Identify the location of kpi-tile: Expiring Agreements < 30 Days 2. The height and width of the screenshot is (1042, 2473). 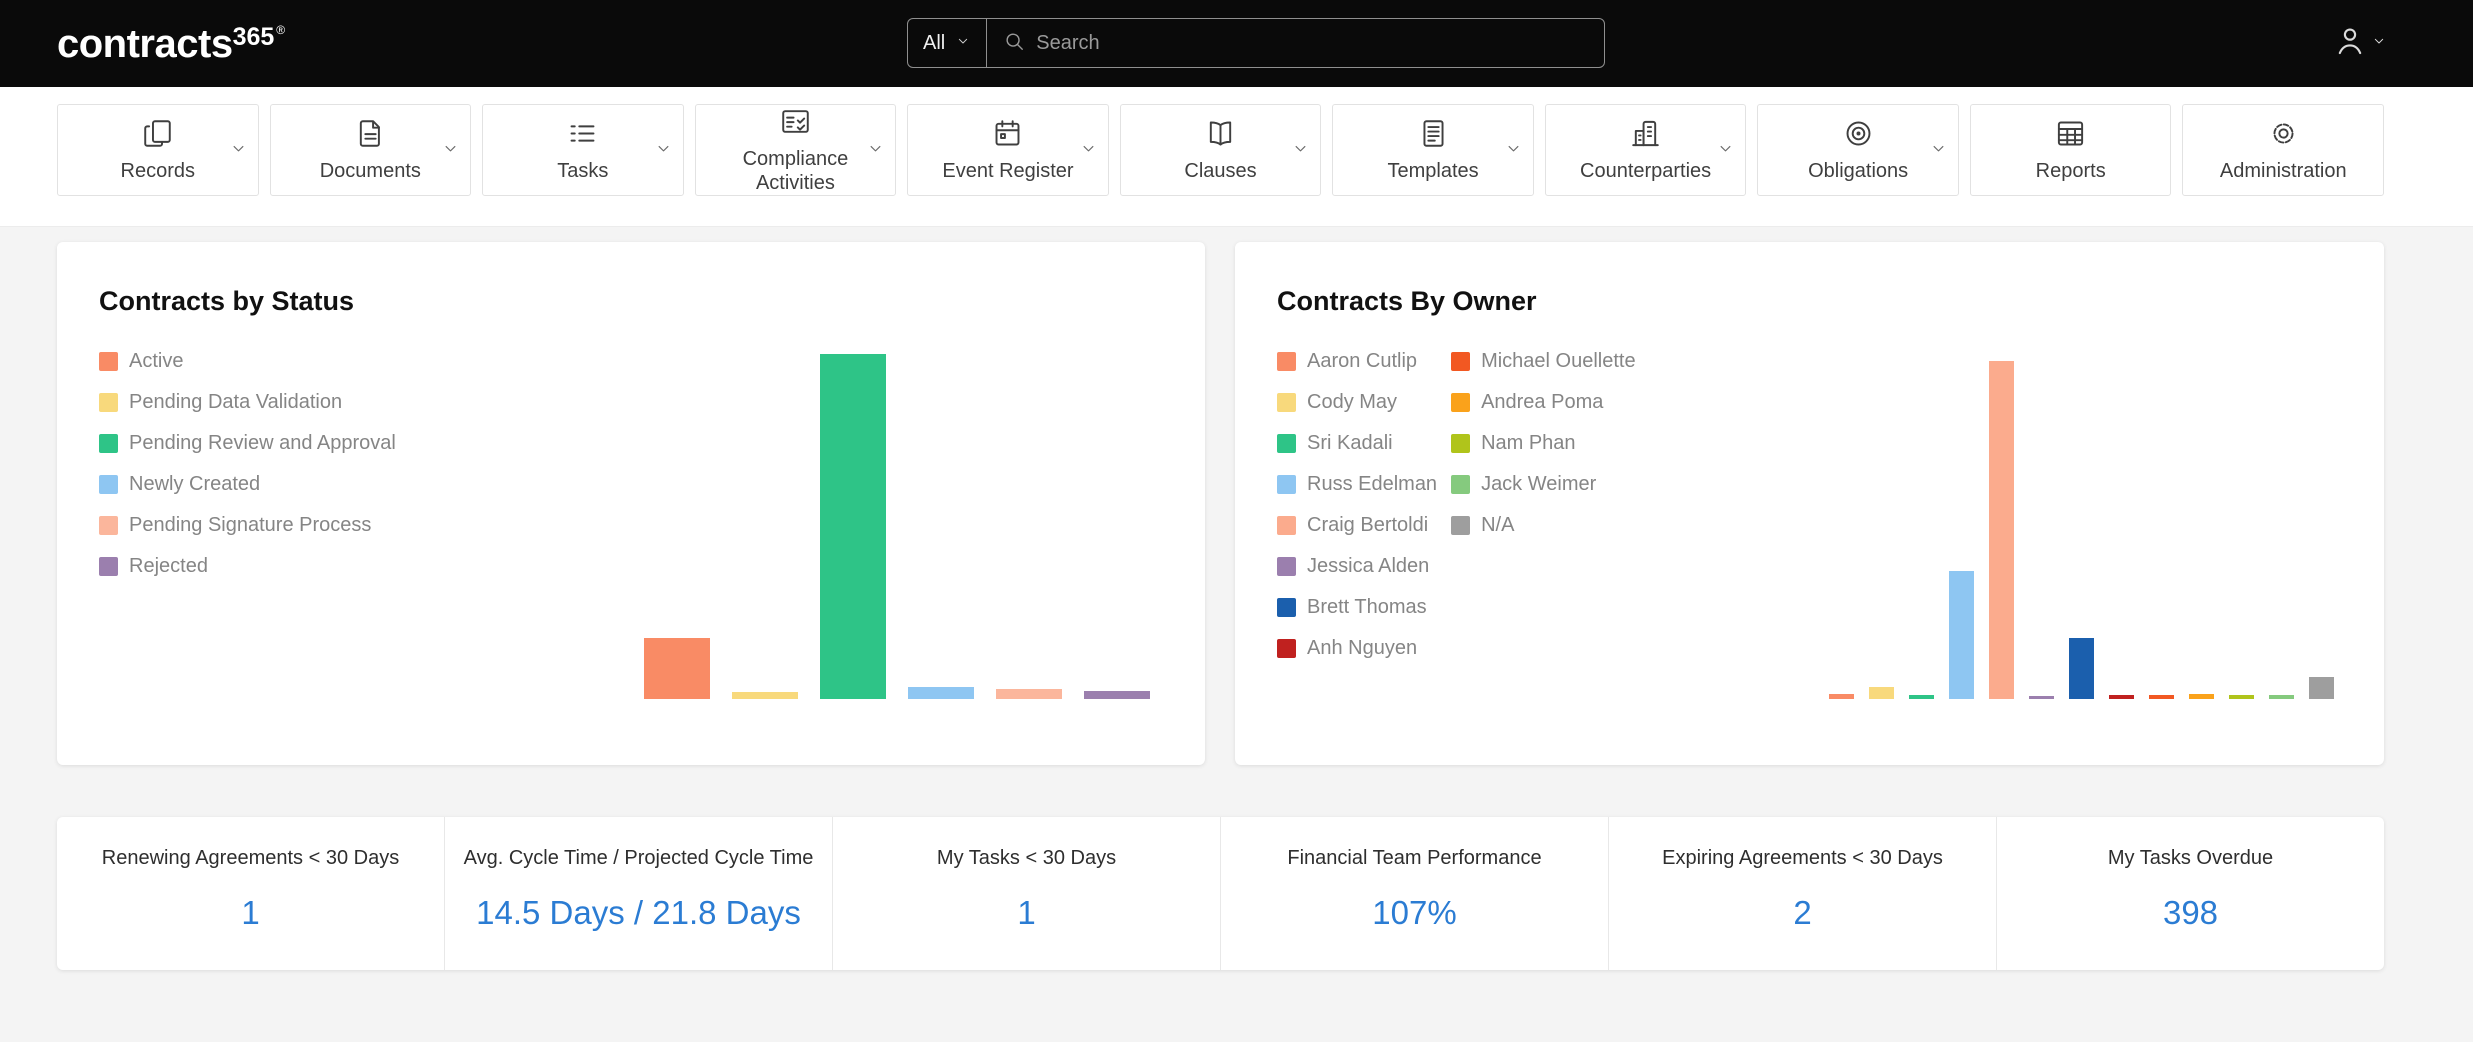
(1803, 893).